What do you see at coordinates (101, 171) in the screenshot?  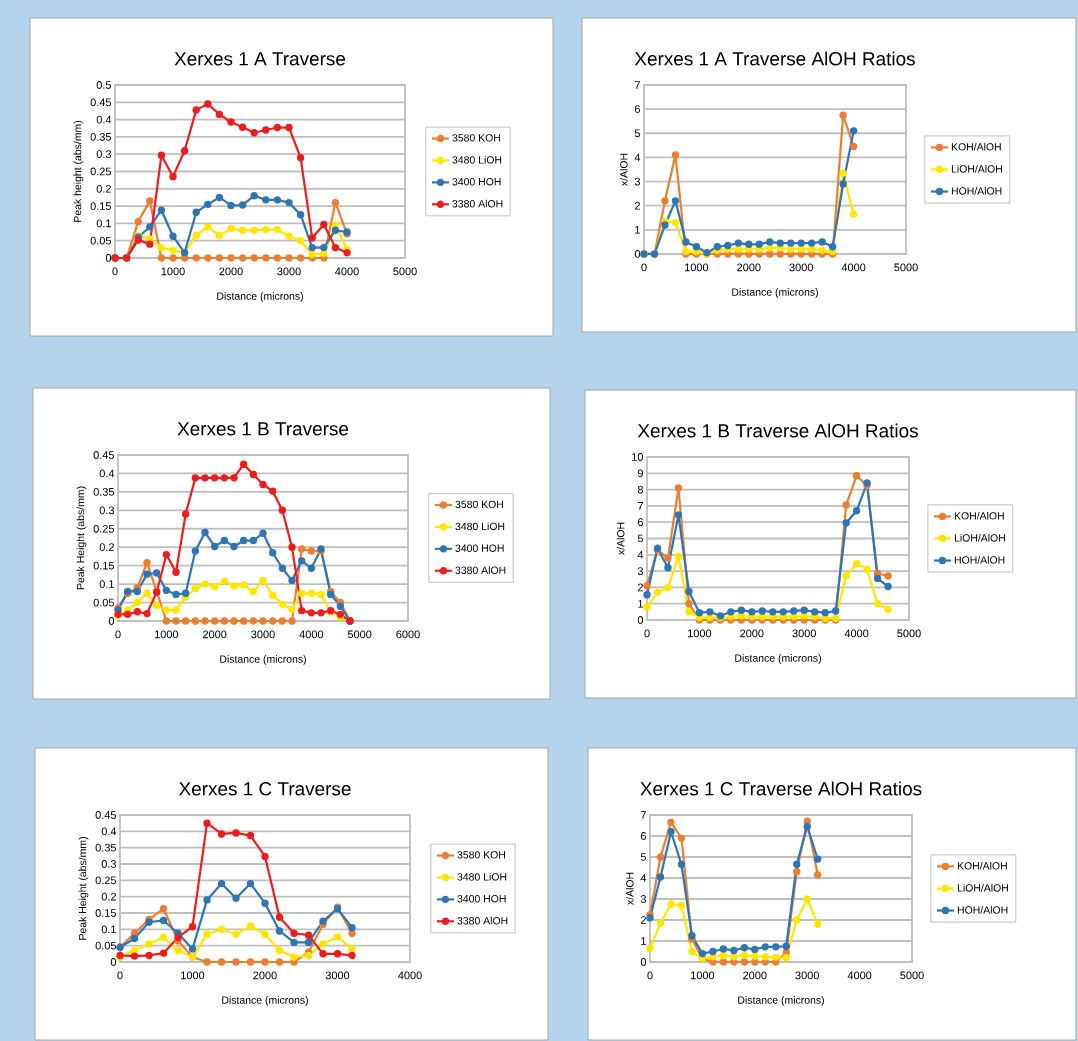 I see `y-tick-label: 0.25` at bounding box center [101, 171].